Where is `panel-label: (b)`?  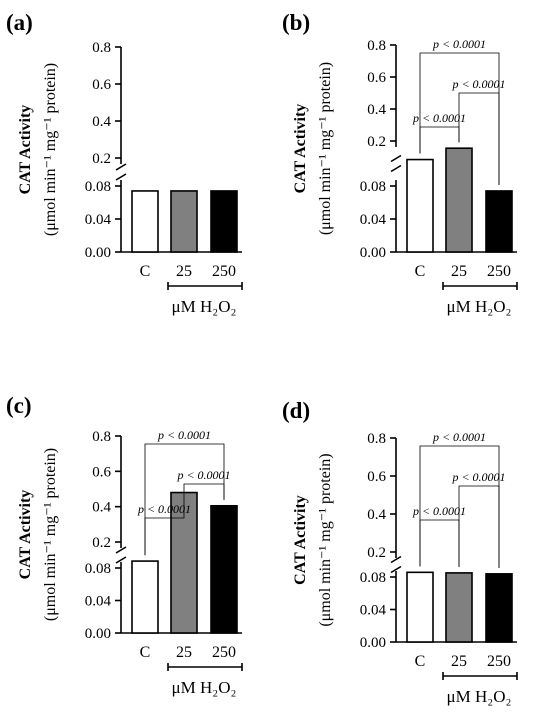
panel-label: (b) is located at coordinates (296, 22).